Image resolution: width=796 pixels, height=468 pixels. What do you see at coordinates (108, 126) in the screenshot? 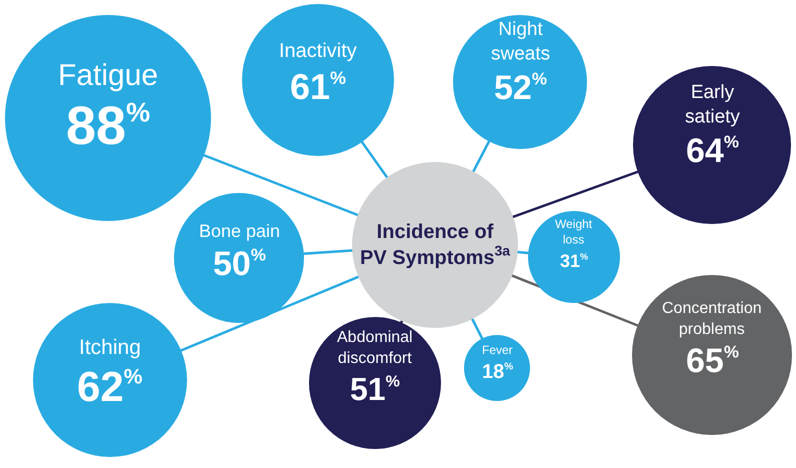
I see `data-label: 88$^{%}$` at bounding box center [108, 126].